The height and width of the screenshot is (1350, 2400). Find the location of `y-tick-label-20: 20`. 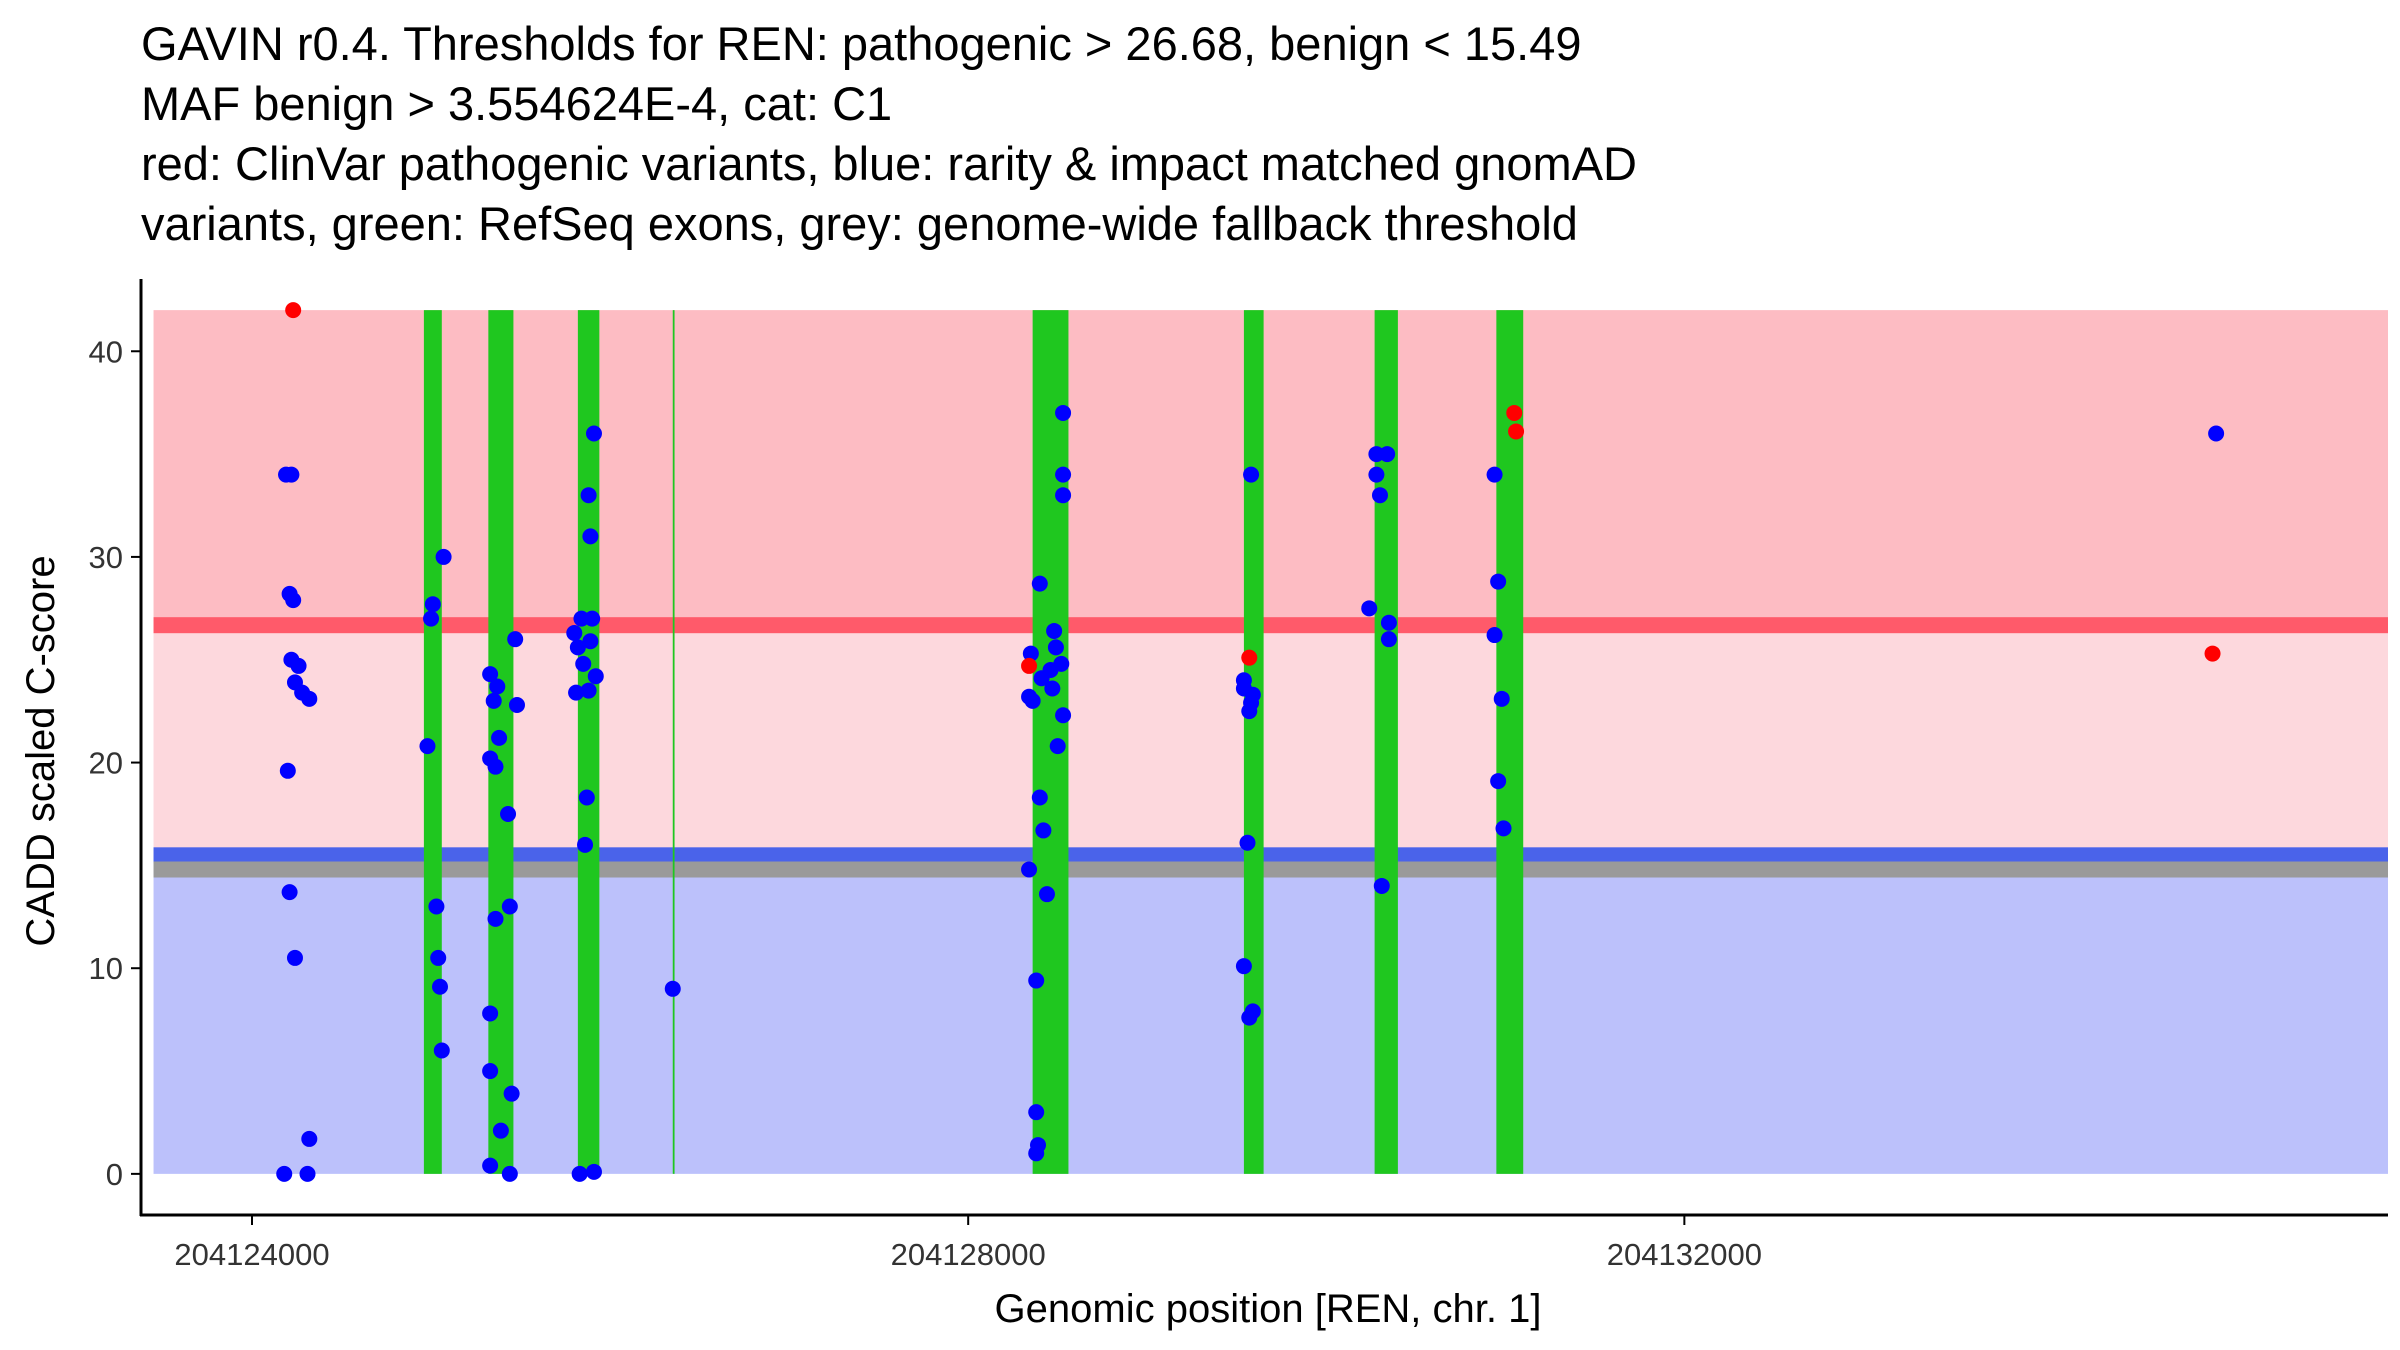

y-tick-label-20: 20 is located at coordinates (106, 763).